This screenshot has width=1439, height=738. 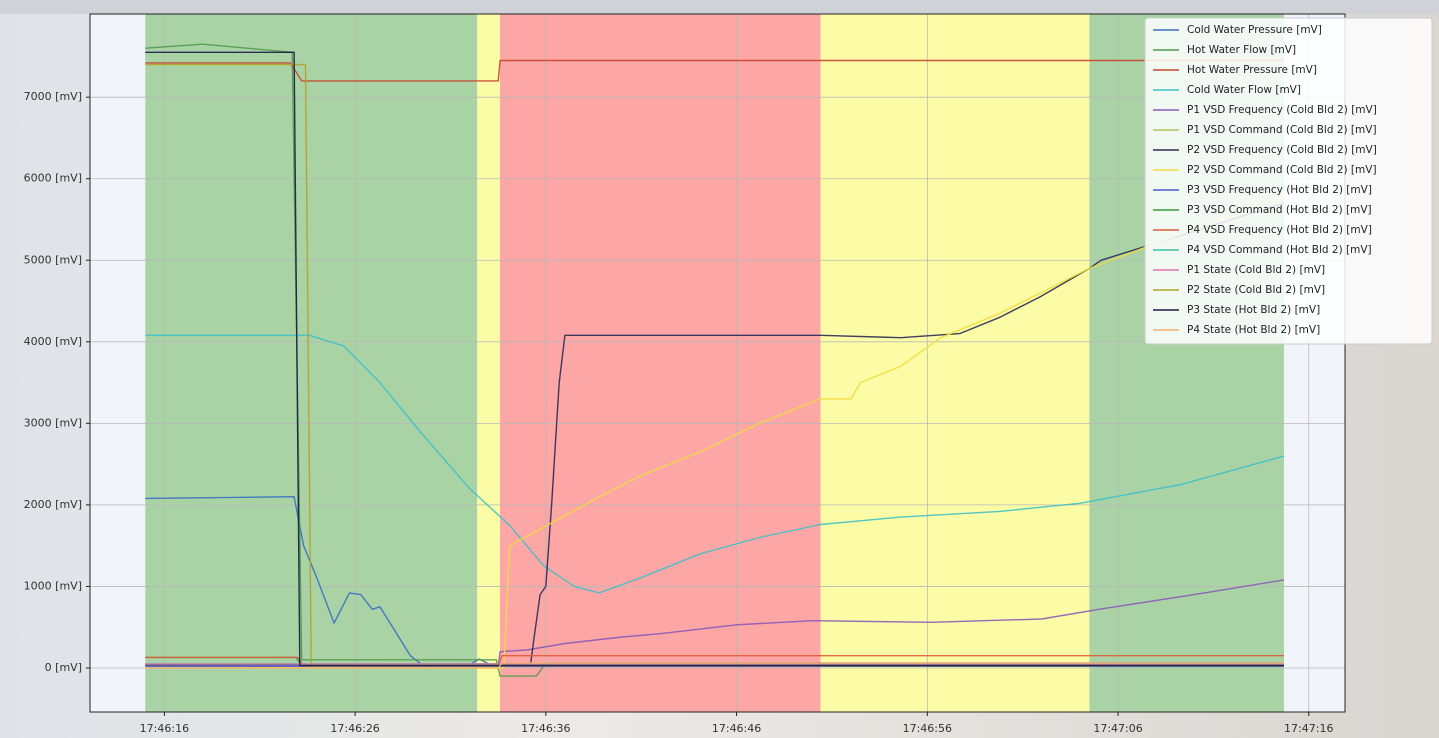 What do you see at coordinates (354, 728) in the screenshot?
I see `x-tick-label: 17:46:26` at bounding box center [354, 728].